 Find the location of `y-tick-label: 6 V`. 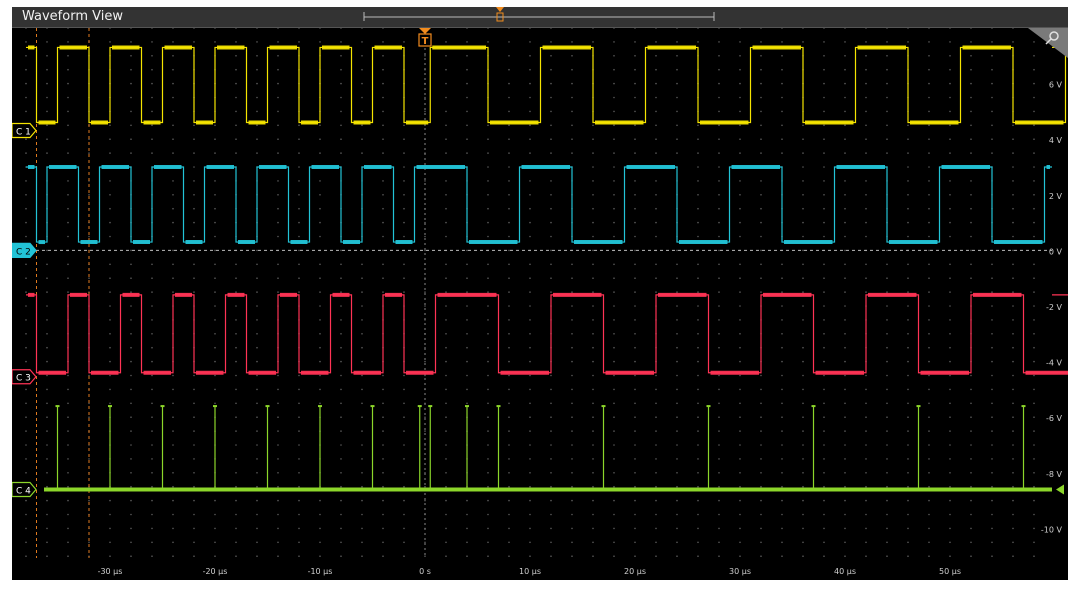

y-tick-label: 6 V is located at coordinates (1056, 85).